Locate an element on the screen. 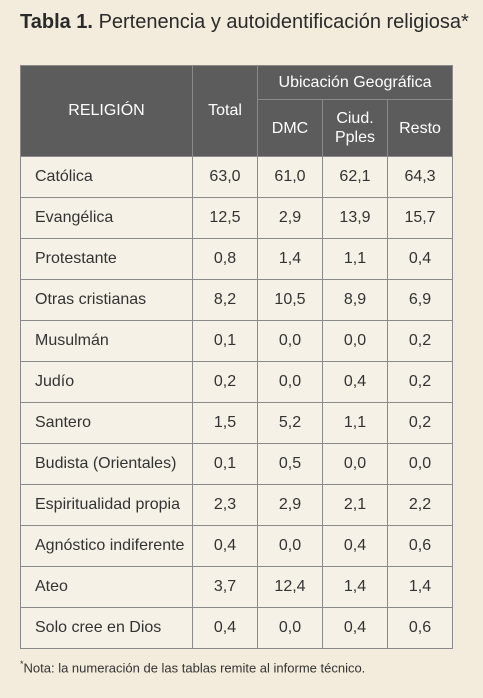 The width and height of the screenshot is (483, 698). cell-total: 63,0 is located at coordinates (225, 177).